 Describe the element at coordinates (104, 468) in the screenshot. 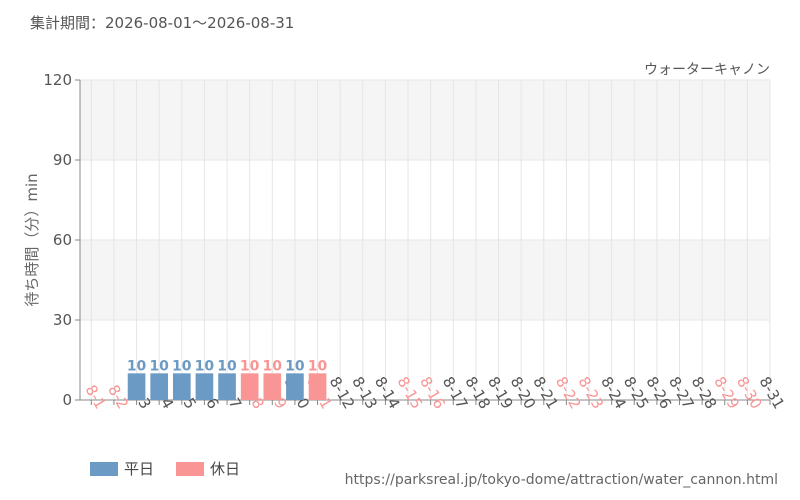

I see `legend-swatch-weekday` at that location.